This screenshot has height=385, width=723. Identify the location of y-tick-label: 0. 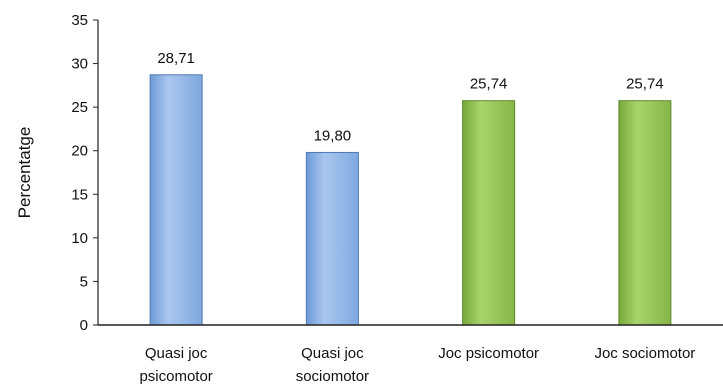
(84, 325).